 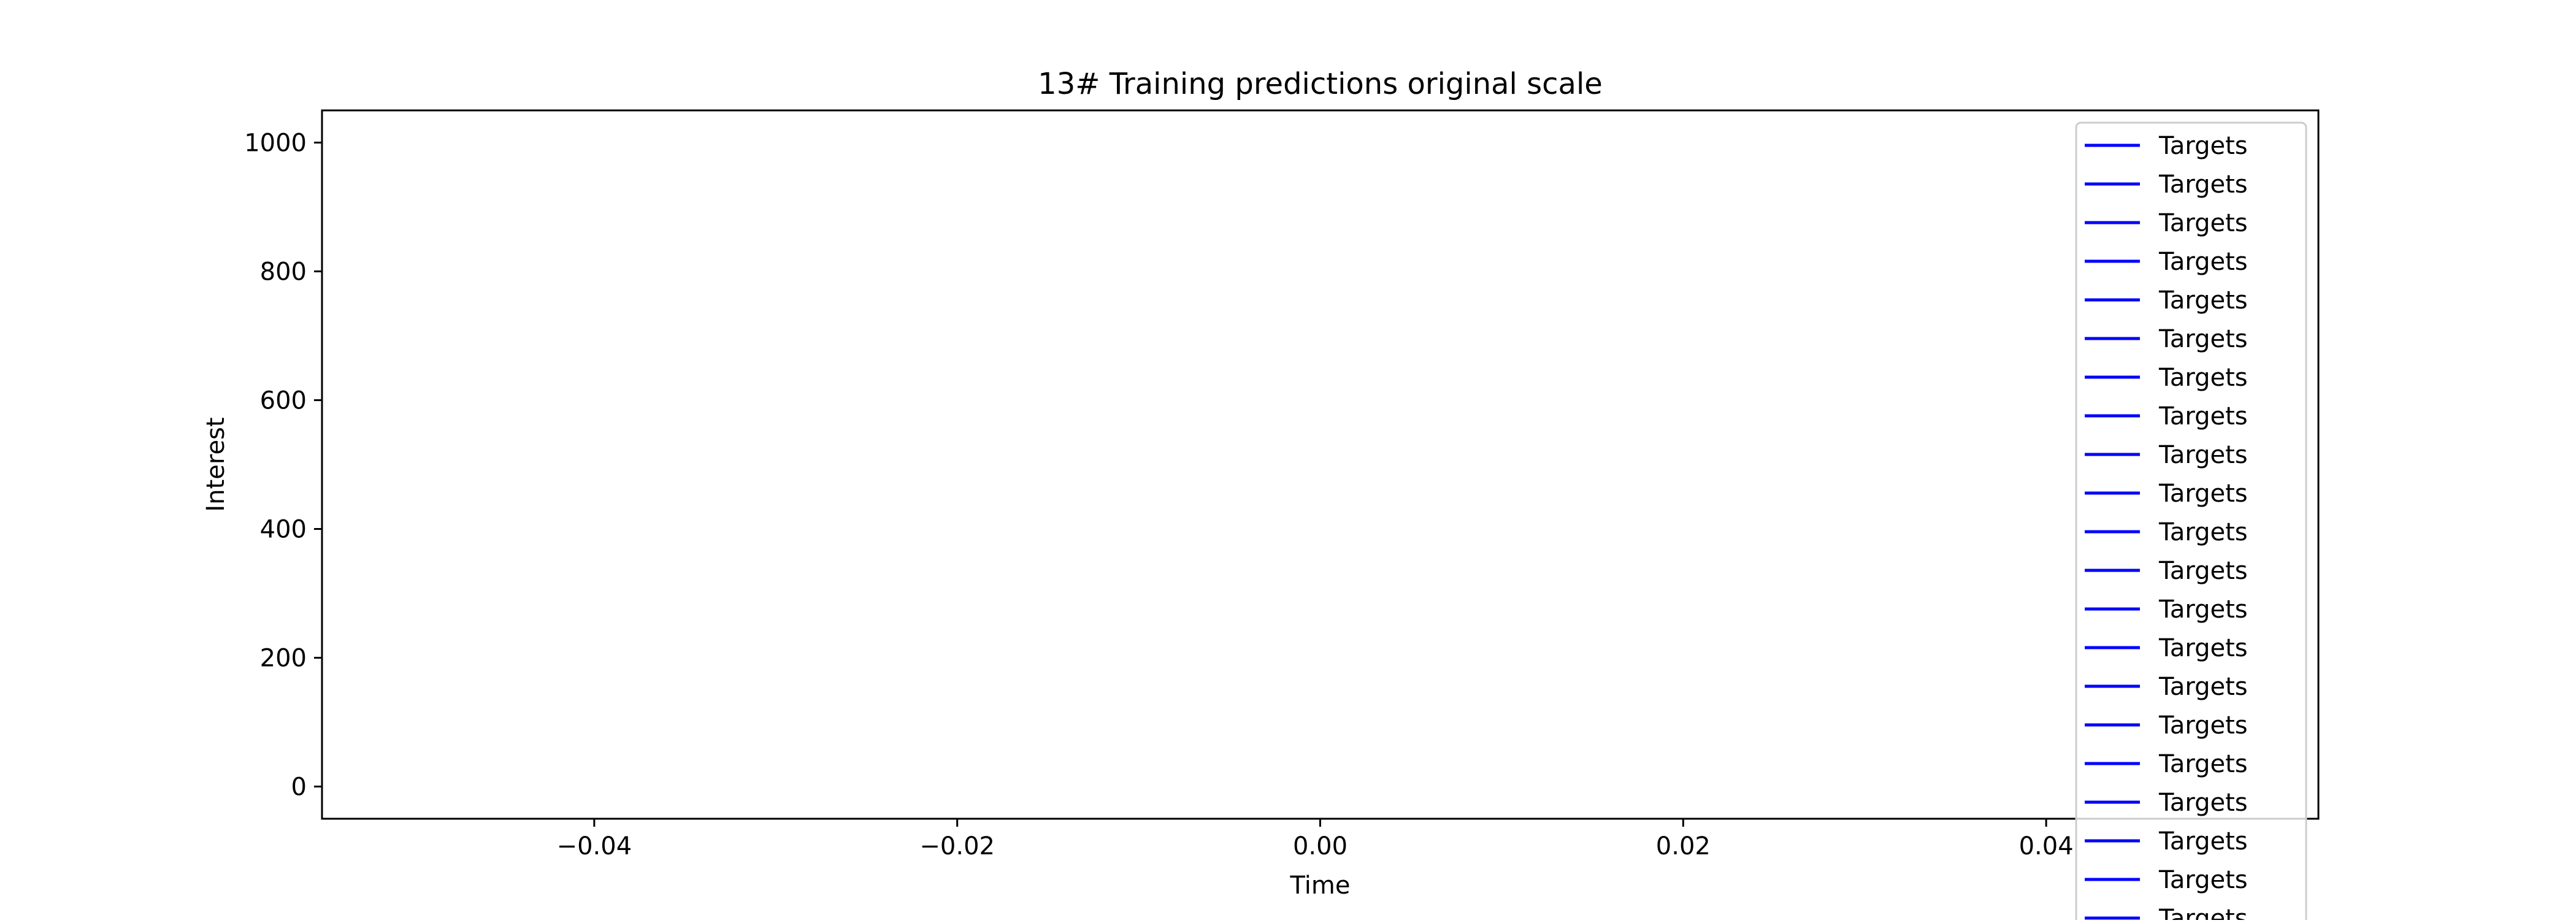 What do you see at coordinates (283, 465) in the screenshot?
I see `y-axis: 0 200 400 600 800 1000` at bounding box center [283, 465].